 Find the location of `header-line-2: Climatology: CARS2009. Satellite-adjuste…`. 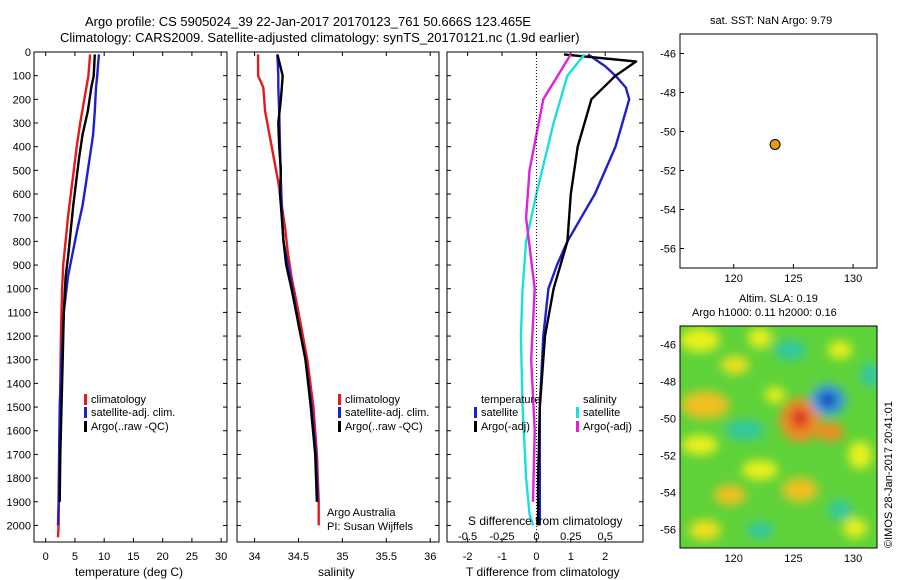

header-line-2: Climatology: CARS2009. Satellite-adjuste… is located at coordinates (320, 37).